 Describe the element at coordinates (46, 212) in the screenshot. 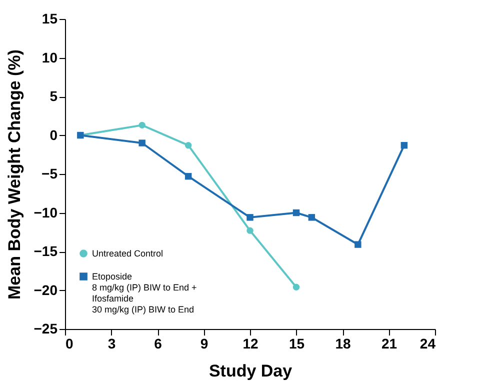

I see `y-tick-label: −10` at that location.